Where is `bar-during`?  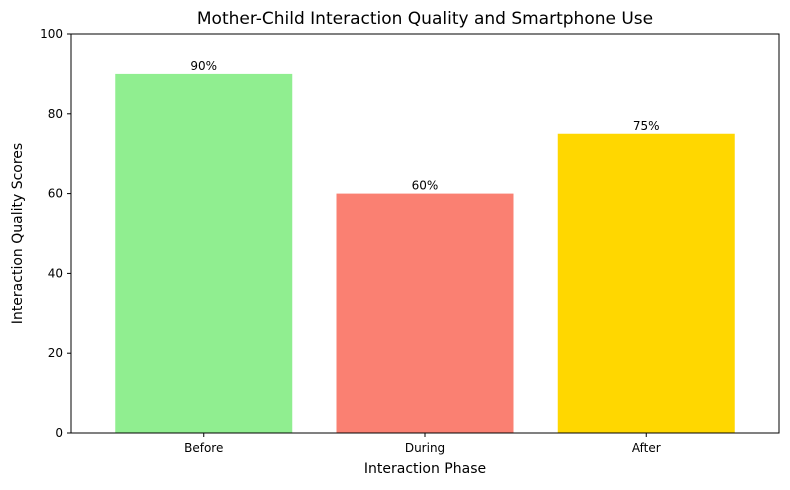
bar-during is located at coordinates (425, 313).